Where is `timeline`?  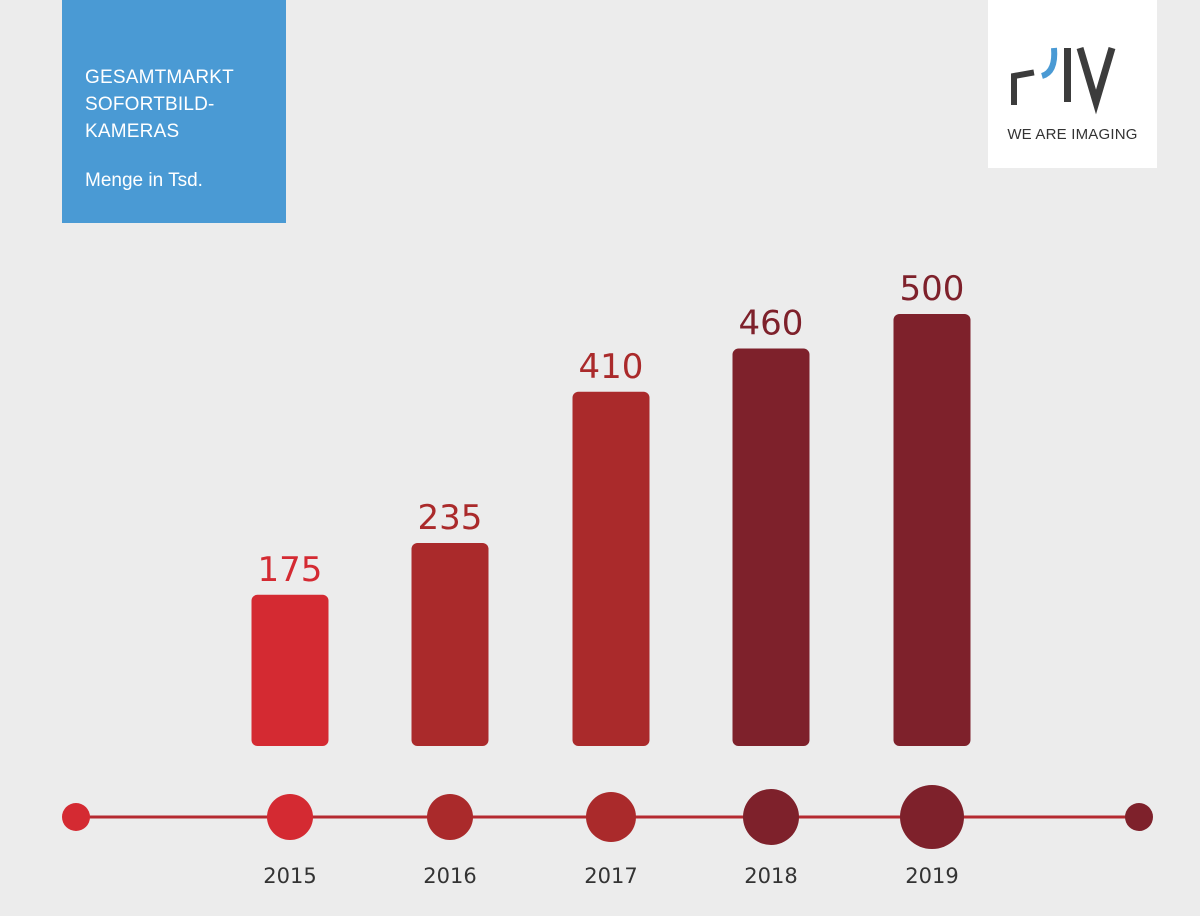
timeline is located at coordinates (607, 817).